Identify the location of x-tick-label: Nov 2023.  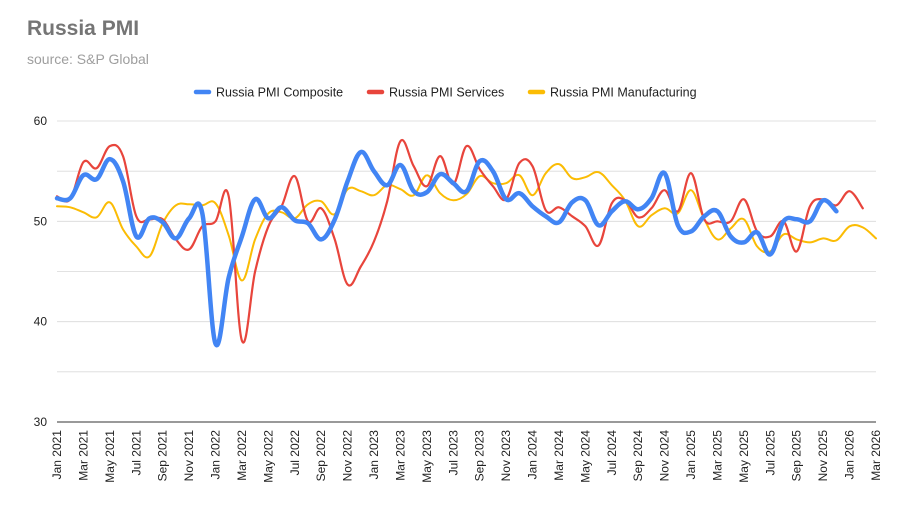
(506, 456).